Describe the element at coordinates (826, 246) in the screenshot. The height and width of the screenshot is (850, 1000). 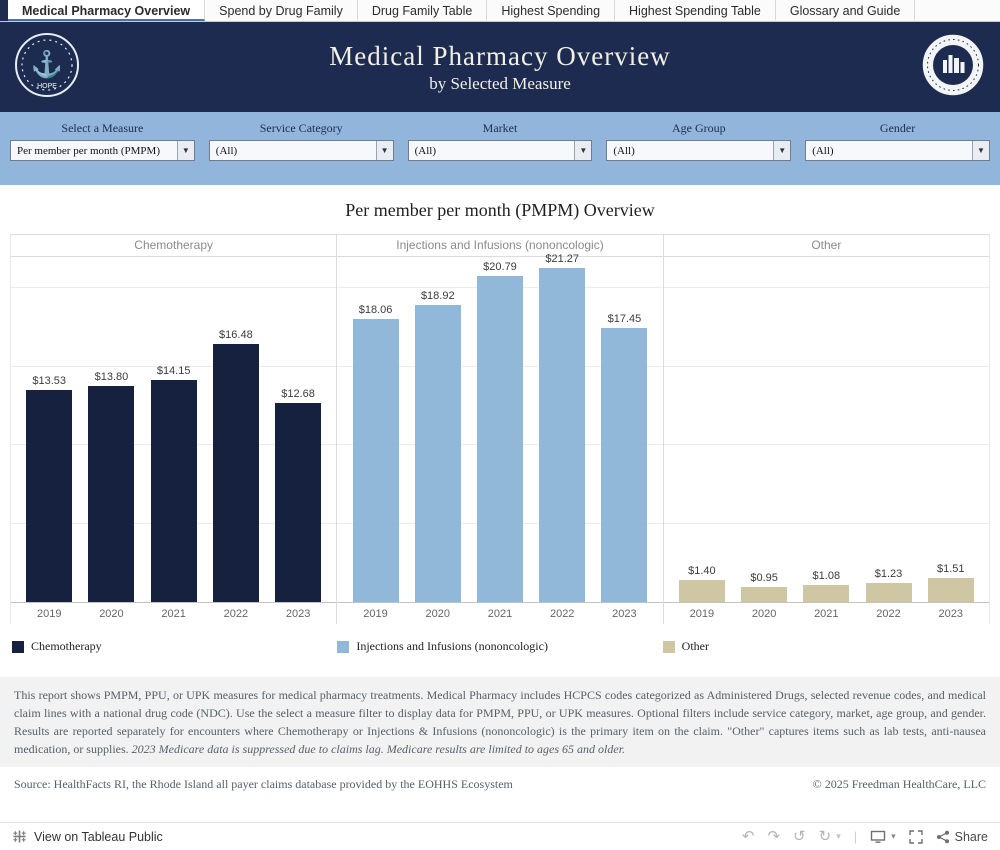
I see `panel-title: Other` at that location.